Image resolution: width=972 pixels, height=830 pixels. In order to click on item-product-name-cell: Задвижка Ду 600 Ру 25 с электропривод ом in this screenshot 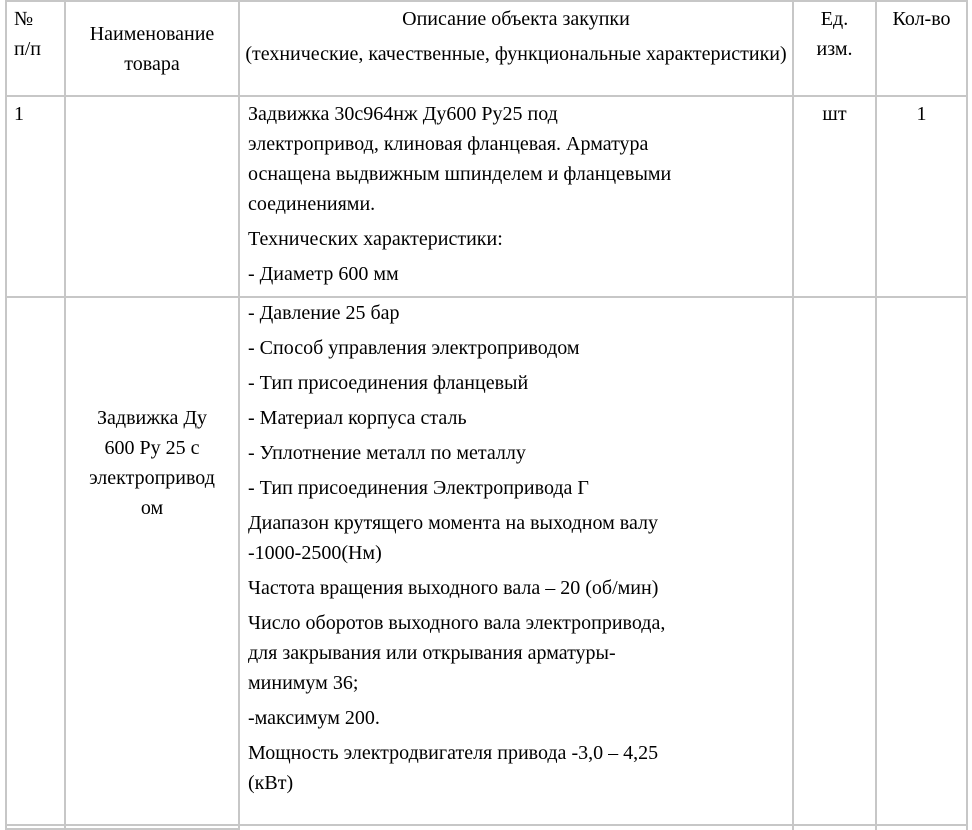, I will do `click(152, 561)`.